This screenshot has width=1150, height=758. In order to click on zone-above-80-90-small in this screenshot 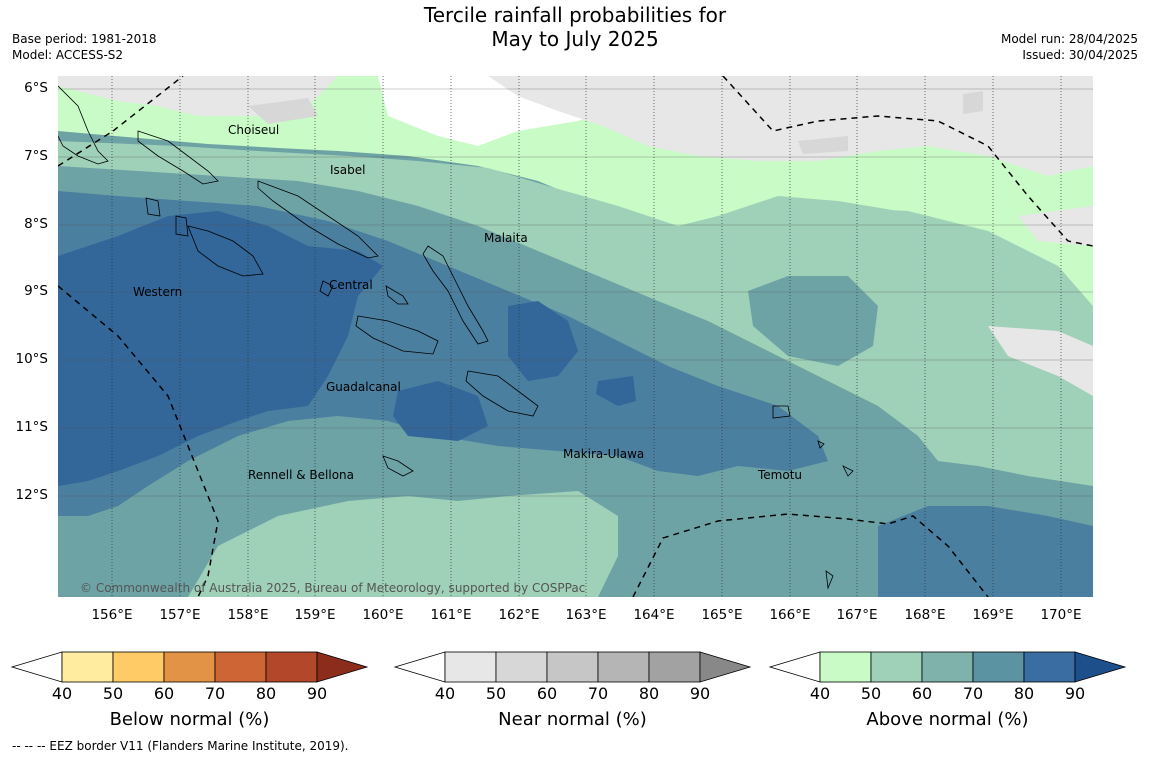, I will do `click(616, 391)`.